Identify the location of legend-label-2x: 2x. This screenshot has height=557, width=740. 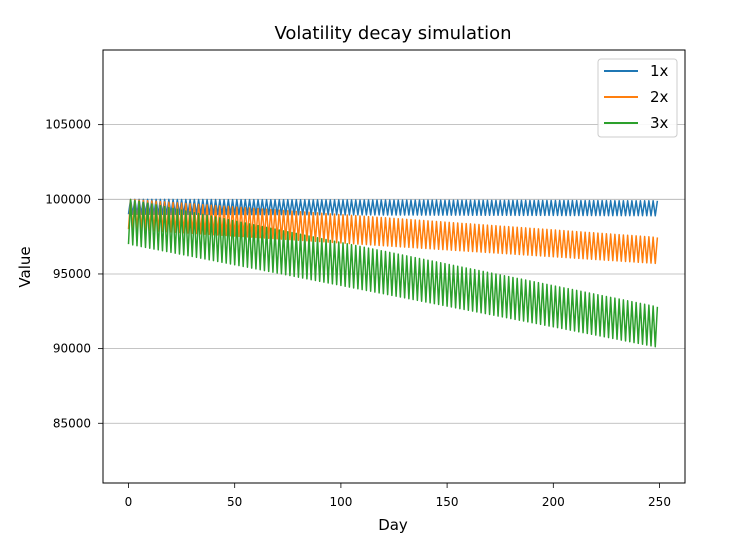
(659, 97).